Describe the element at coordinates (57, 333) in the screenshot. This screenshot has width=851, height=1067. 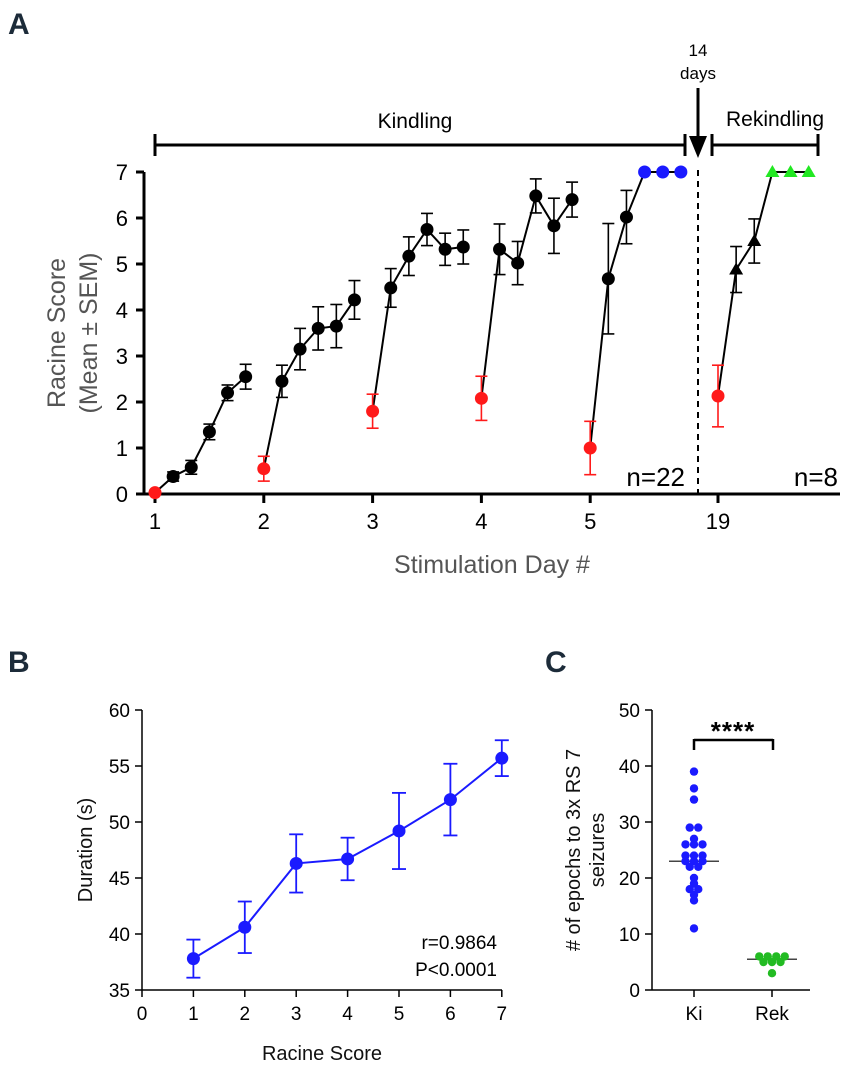
I see `a-y-axis-title-line1: Racine Score` at that location.